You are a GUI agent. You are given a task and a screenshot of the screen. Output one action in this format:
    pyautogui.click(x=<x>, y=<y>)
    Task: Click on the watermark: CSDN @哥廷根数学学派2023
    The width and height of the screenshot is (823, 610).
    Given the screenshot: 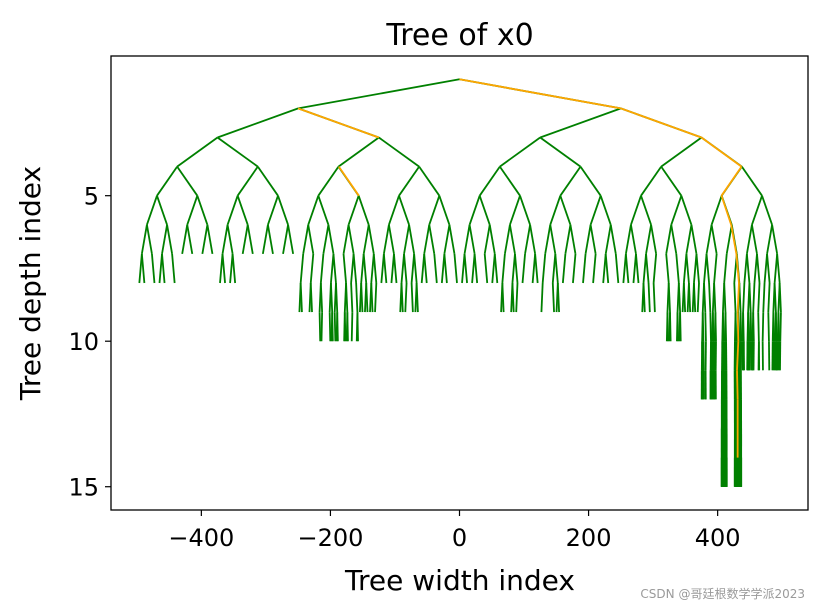 What is the action you would take?
    pyautogui.click(x=722, y=593)
    